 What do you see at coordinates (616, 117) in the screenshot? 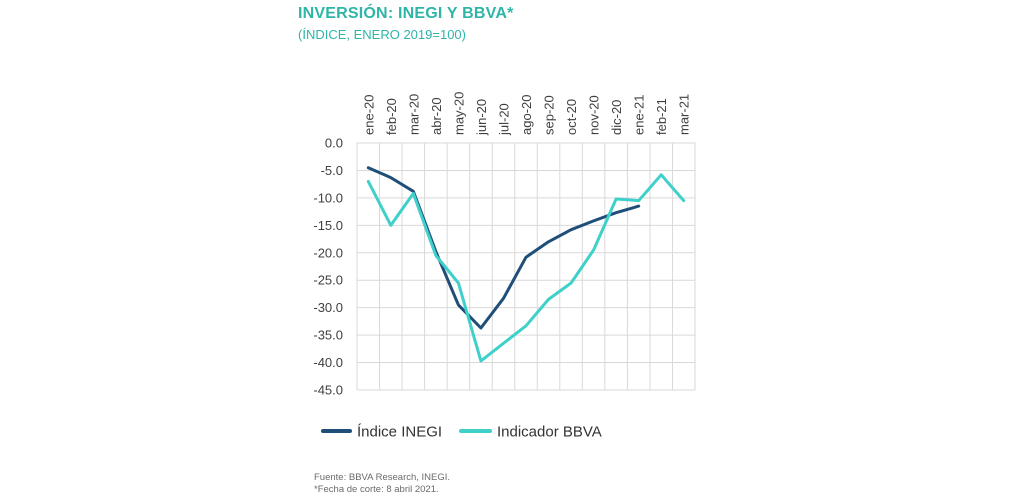
I see `x-tick-label: dic-20` at bounding box center [616, 117].